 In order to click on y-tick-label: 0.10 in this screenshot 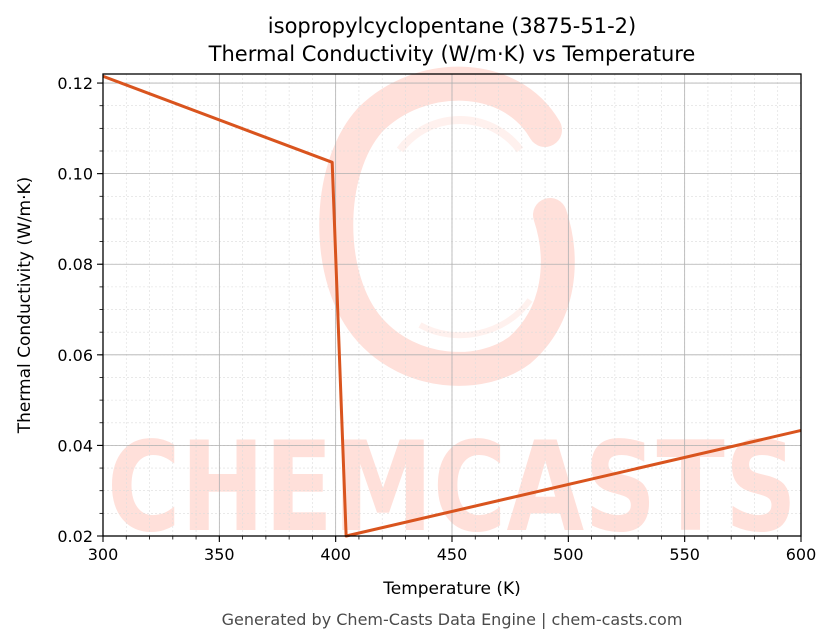, I will do `click(75, 174)`.